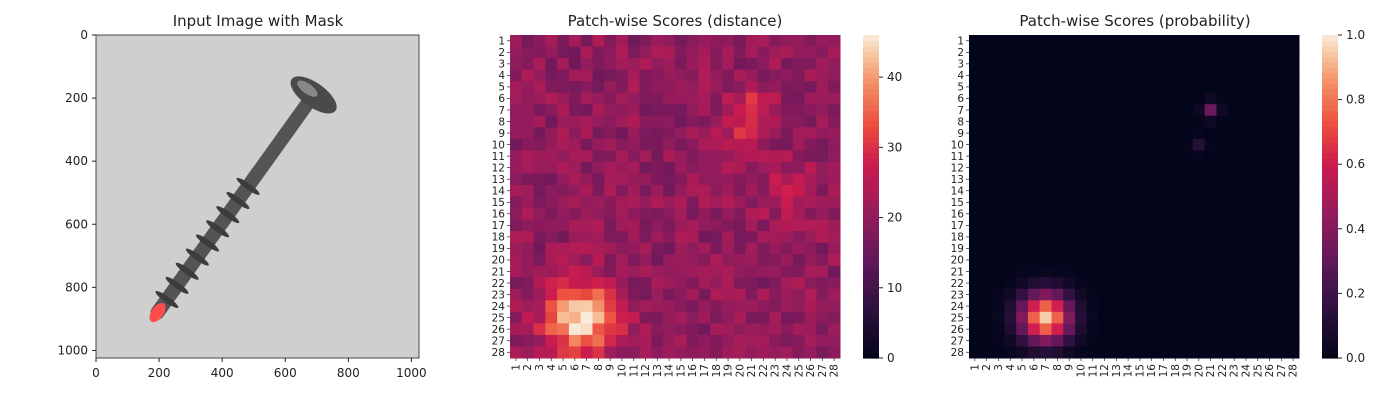 The height and width of the screenshot is (400, 1400). I want to click on x-tick-label: 13, so click(1117, 370).